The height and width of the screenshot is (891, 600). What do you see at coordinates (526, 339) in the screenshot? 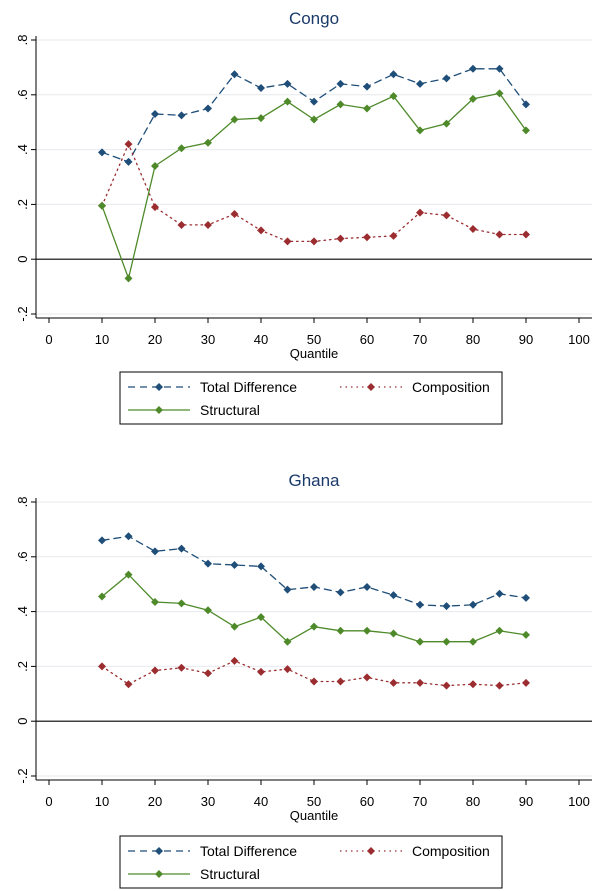
I see `x-tick-label: 90` at bounding box center [526, 339].